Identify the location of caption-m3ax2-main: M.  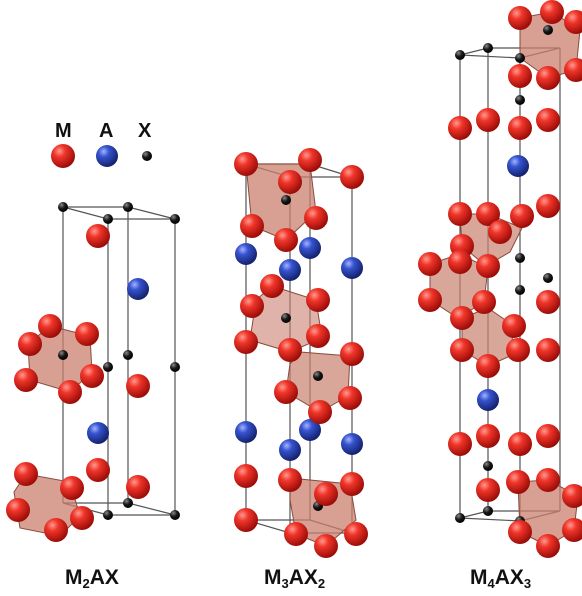
(273, 577).